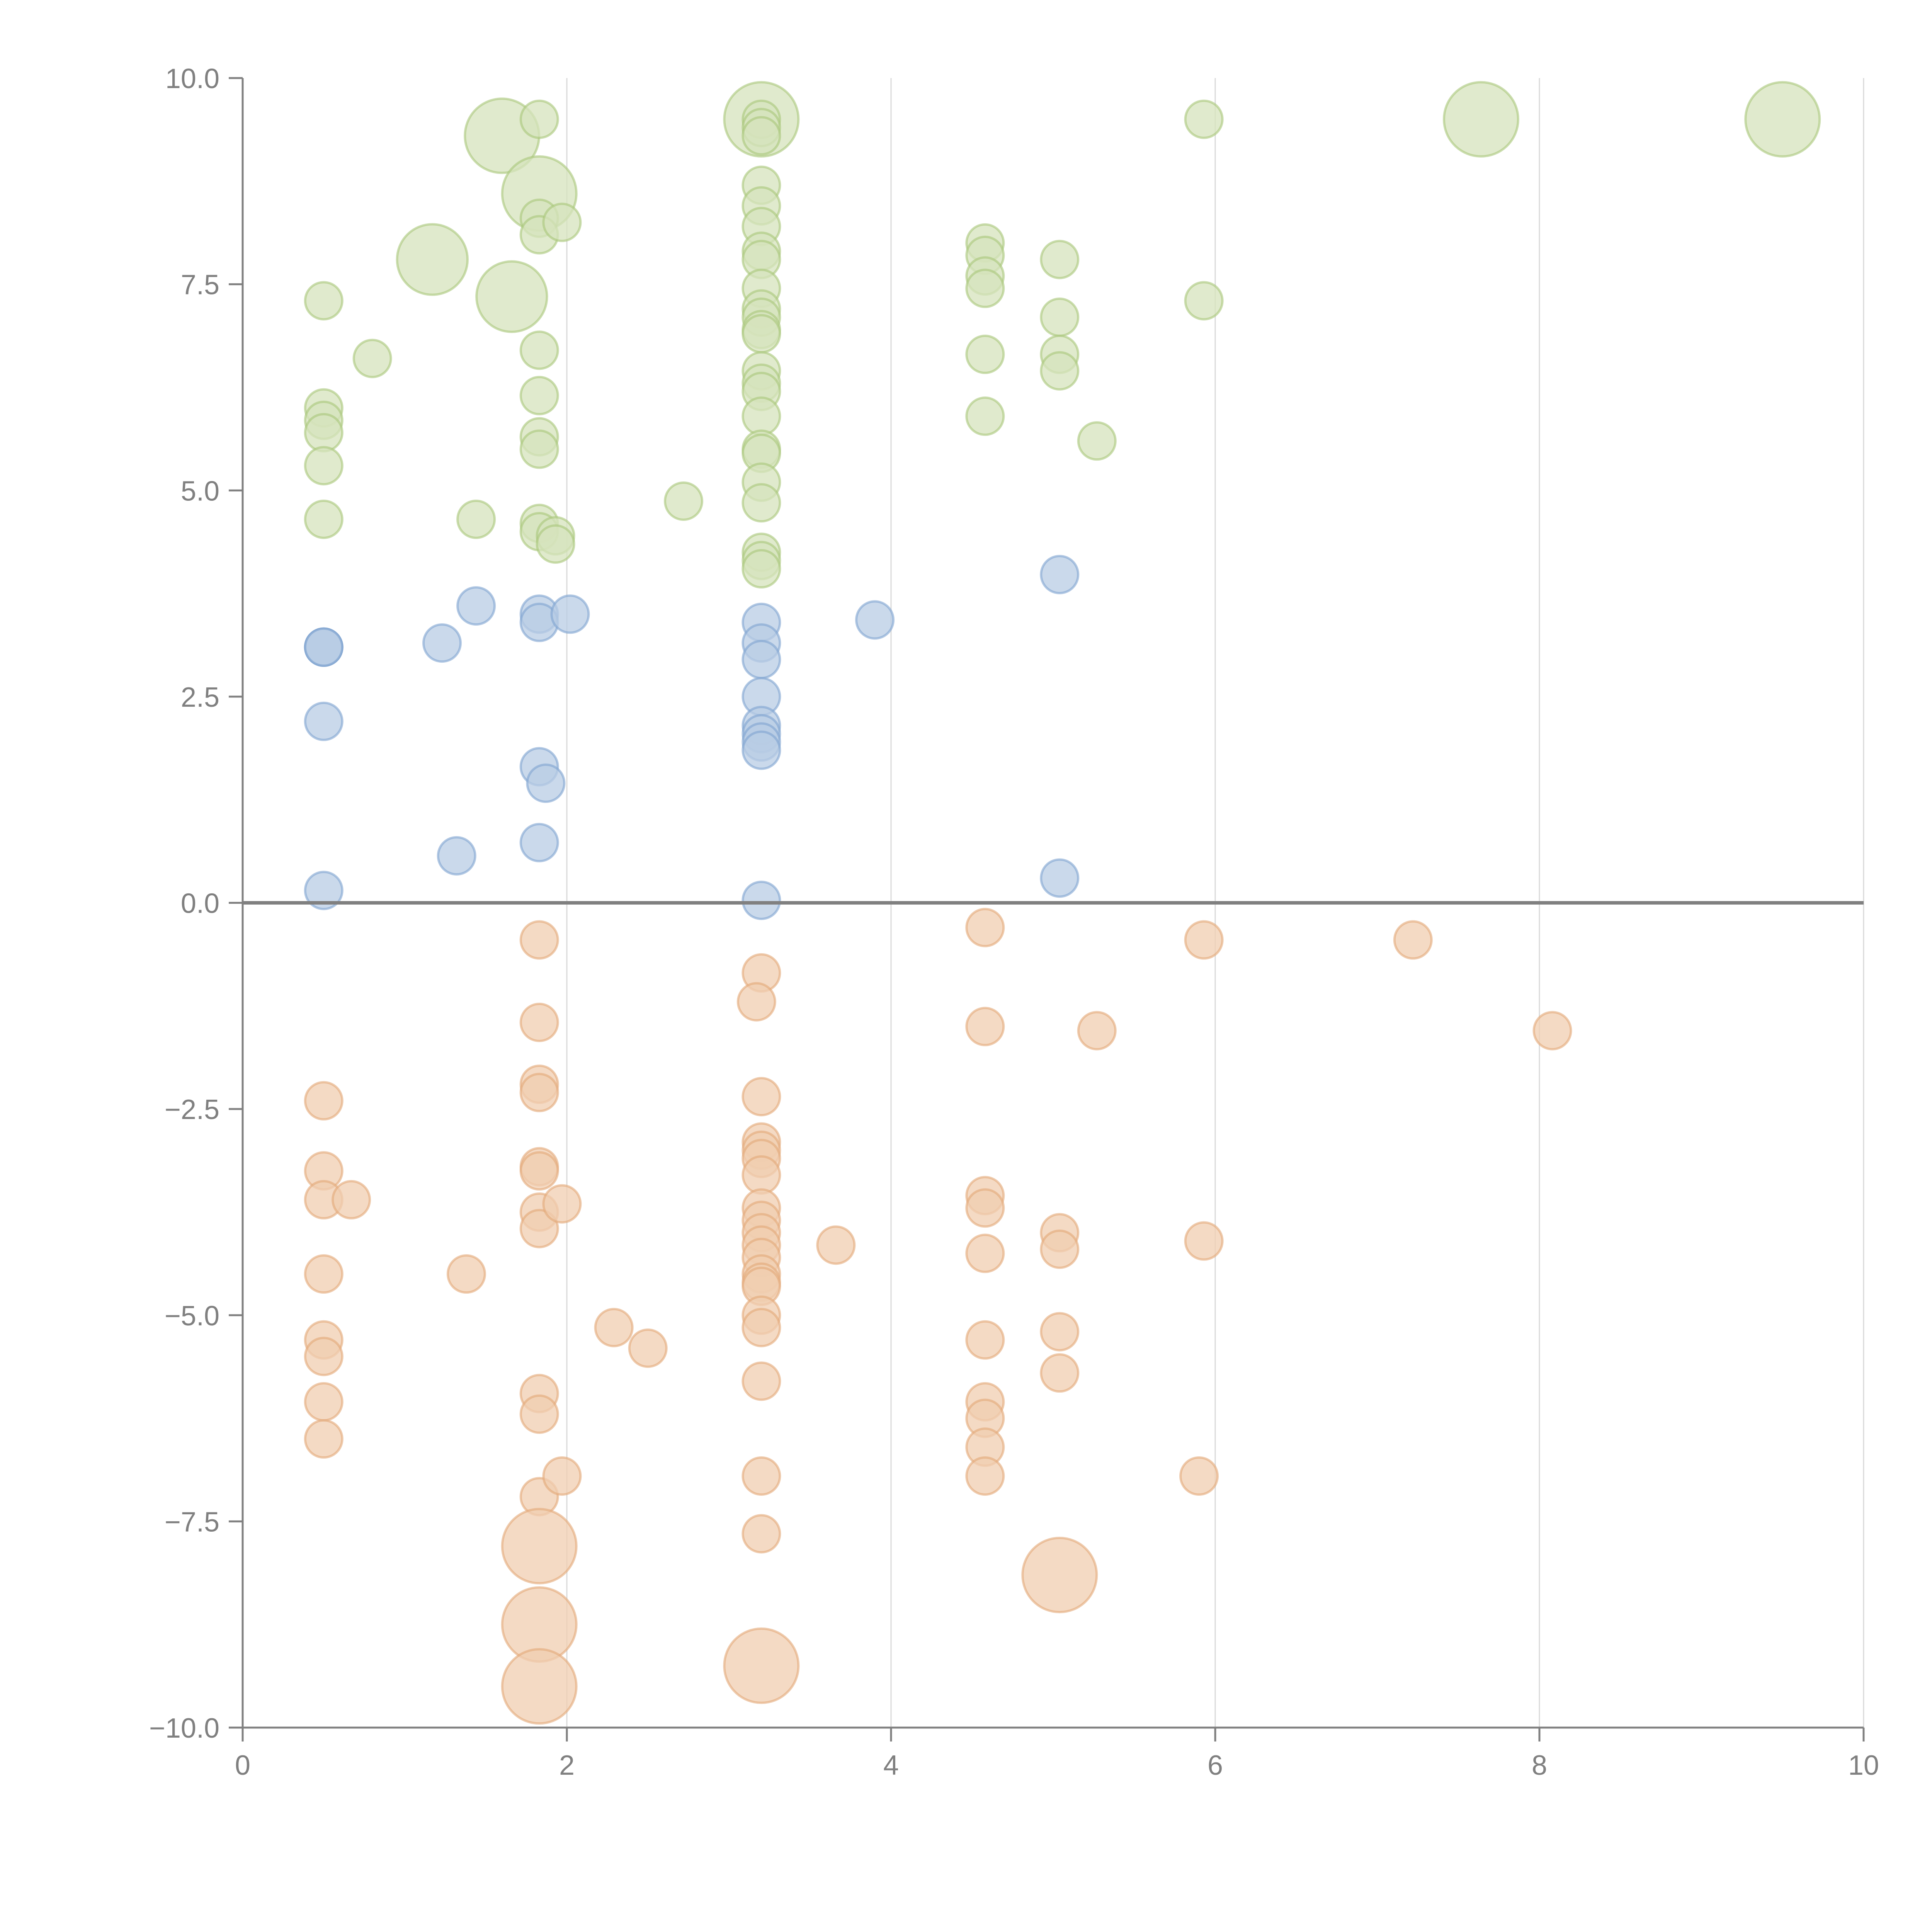  Describe the element at coordinates (1057, 1755) in the screenshot. I see `x-axis-ticks: 0 2 4 6 8 10` at that location.